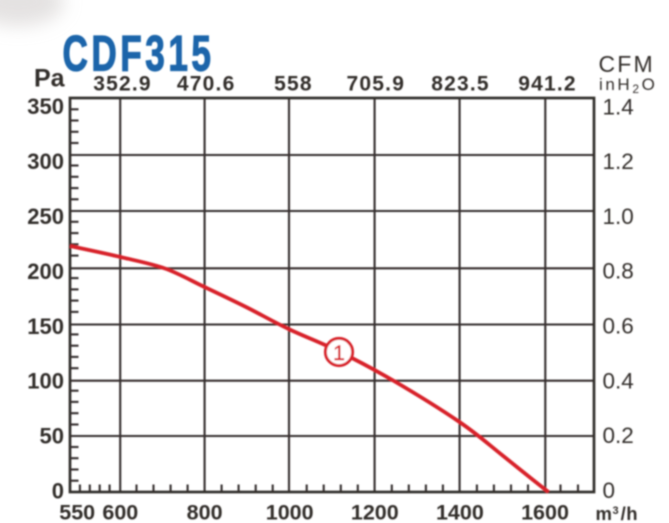 The width and height of the screenshot is (669, 523). I want to click on svg-text: 0.6, so click(618, 326).